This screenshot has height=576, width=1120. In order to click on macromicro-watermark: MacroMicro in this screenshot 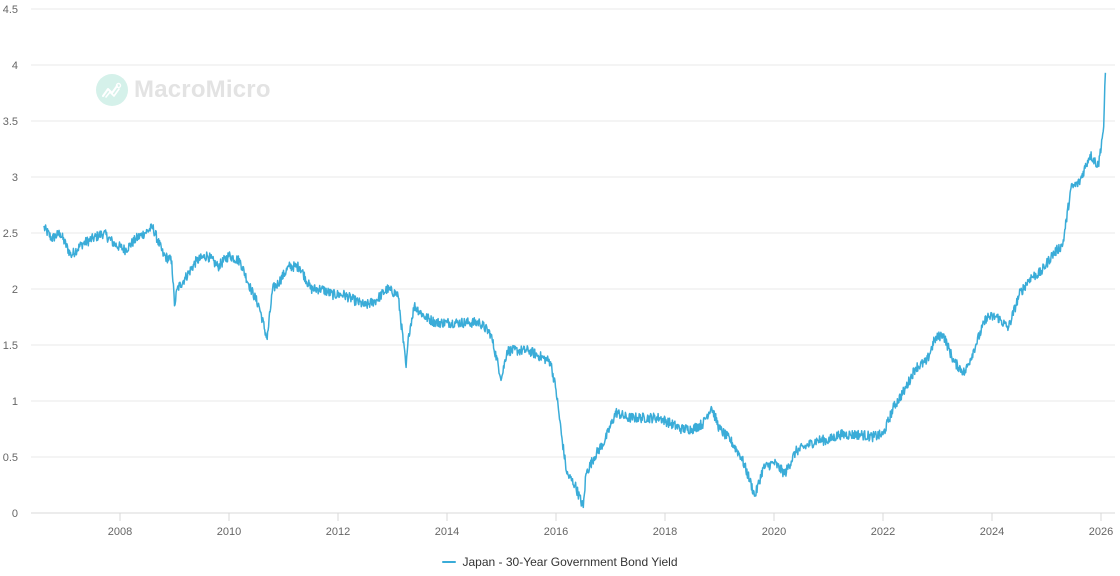, I will do `click(183, 90)`.